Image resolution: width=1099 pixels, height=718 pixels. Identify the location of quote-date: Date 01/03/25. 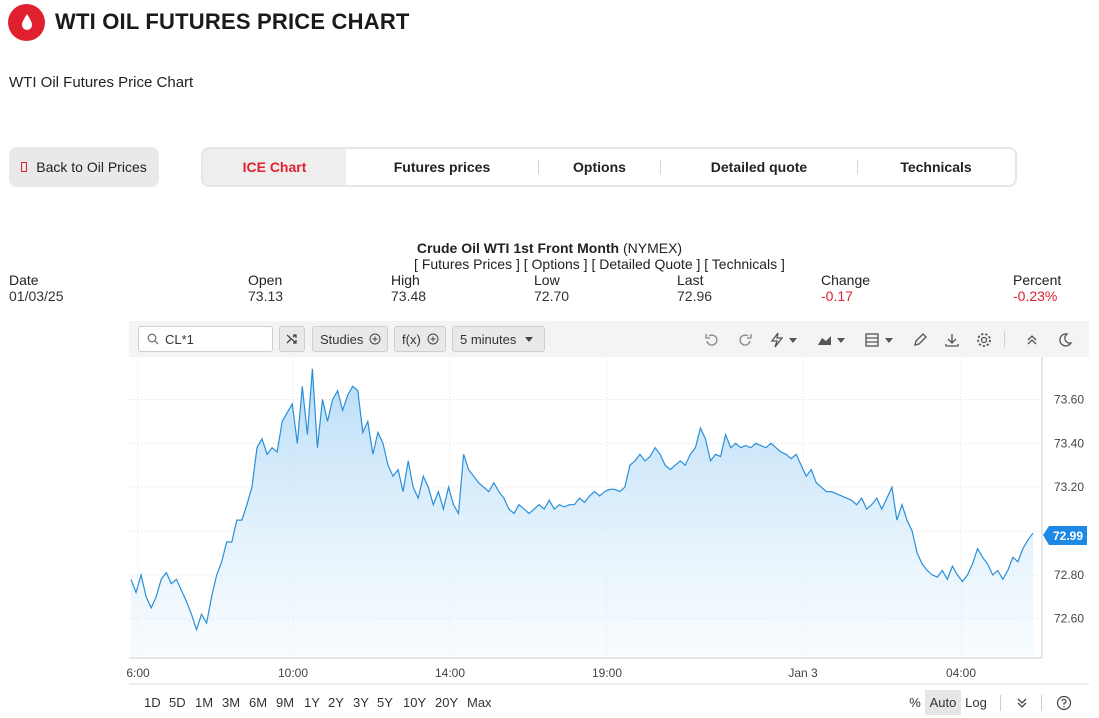
(36, 288).